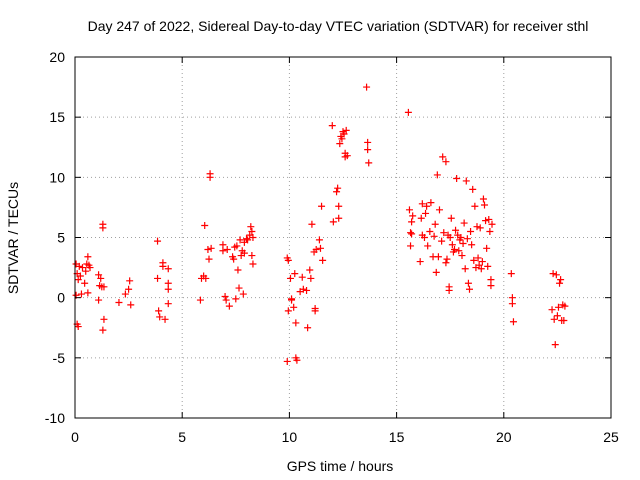 This screenshot has width=640, height=480. Describe the element at coordinates (182, 437) in the screenshot. I see `x-tick-label: 5` at that location.